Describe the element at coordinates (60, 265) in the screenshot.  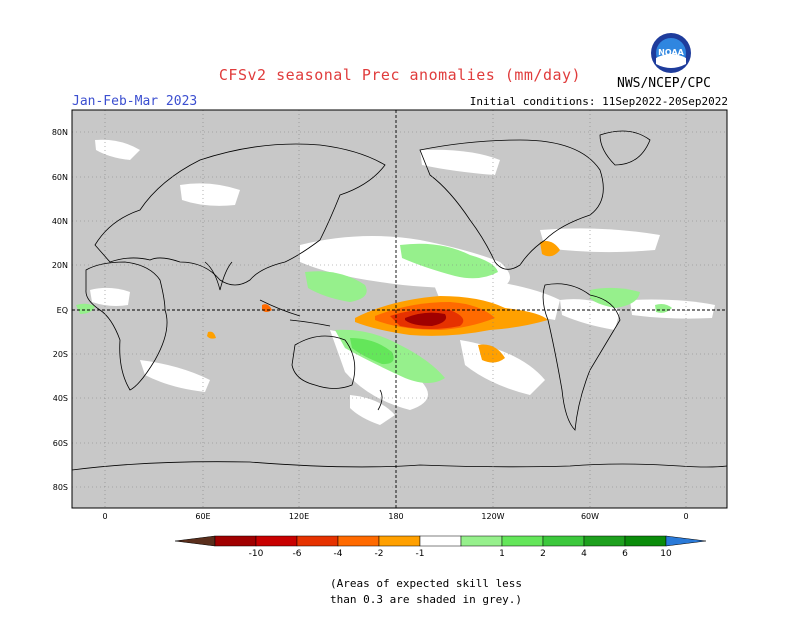
I see `lat-label: 20N` at that location.